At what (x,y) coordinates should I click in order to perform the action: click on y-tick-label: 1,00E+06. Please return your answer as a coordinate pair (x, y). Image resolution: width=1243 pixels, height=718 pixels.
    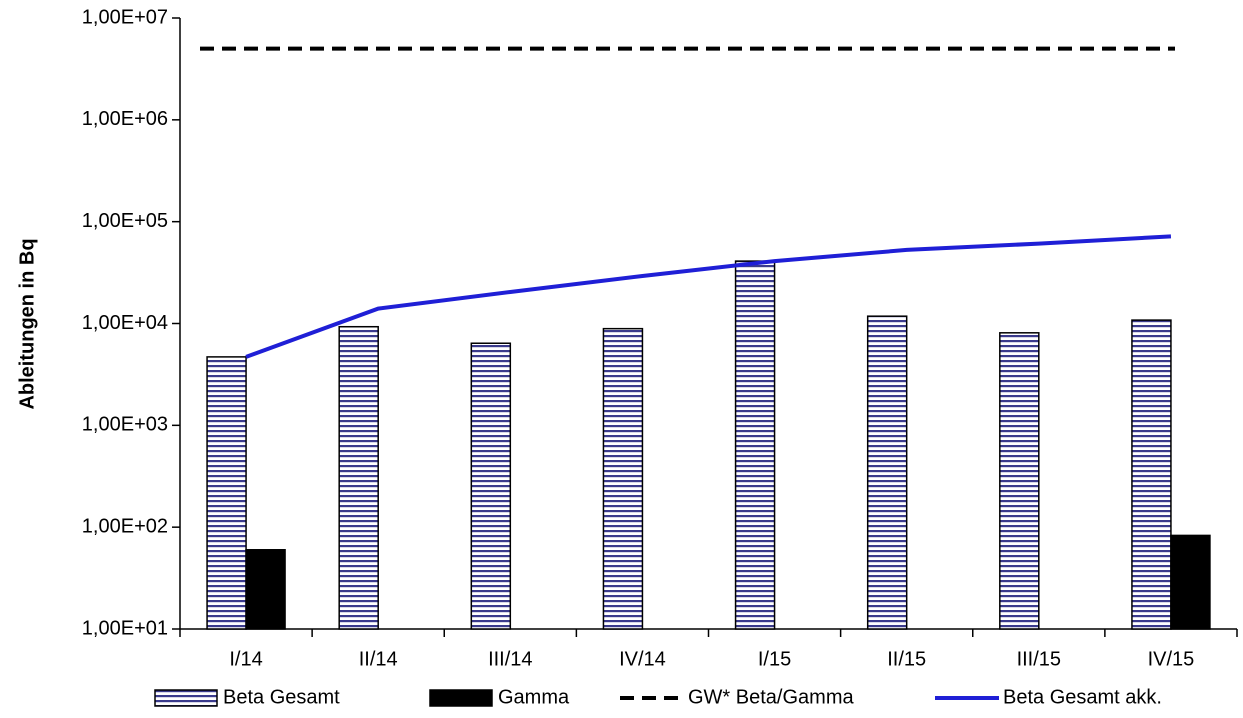
    Looking at the image, I should click on (125, 119).